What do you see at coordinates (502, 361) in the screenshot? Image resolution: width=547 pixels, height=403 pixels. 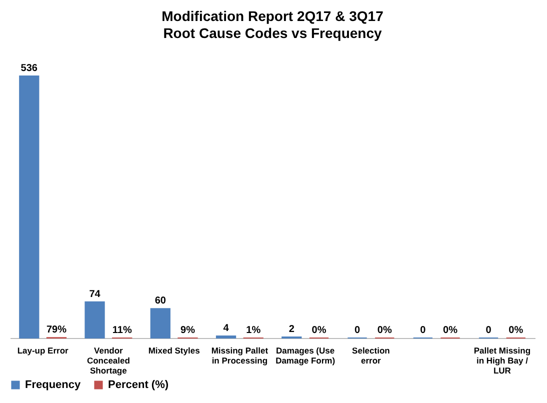 I see `x-tick-label: Pallet Missing in High Bay / LUR` at bounding box center [502, 361].